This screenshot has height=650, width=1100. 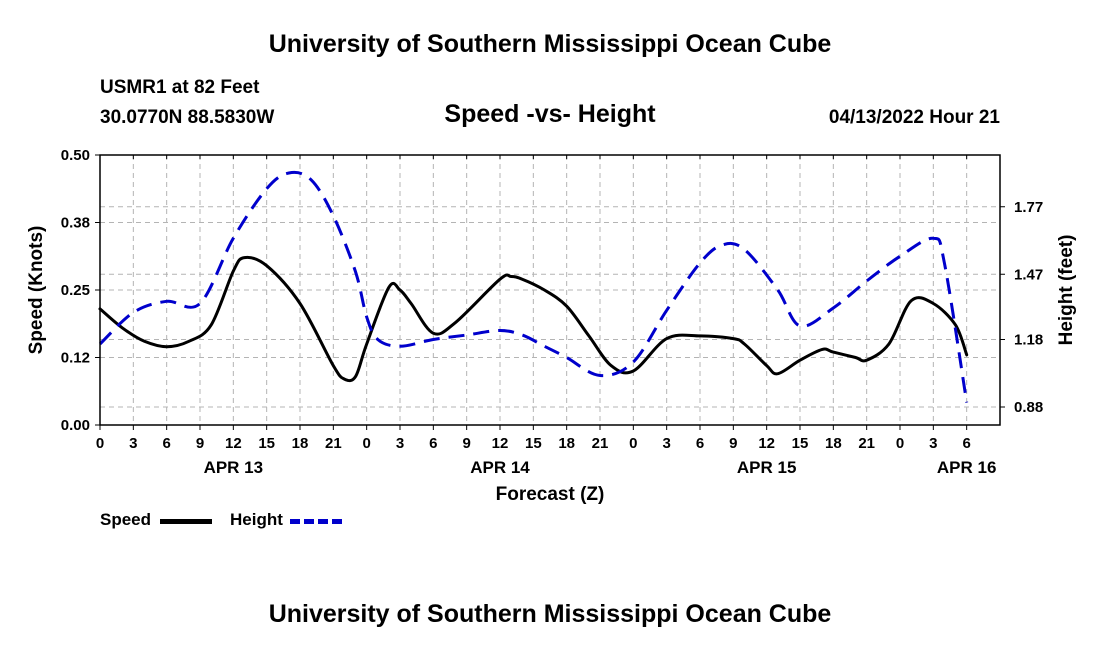 What do you see at coordinates (1028, 340) in the screenshot?
I see `y-right-tick-label: 1.18` at bounding box center [1028, 340].